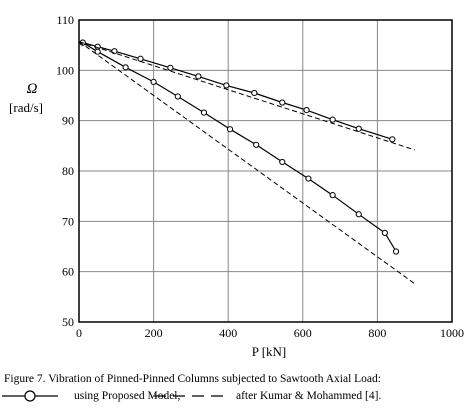  I want to click on x-tick-label: 0, so click(79, 333).